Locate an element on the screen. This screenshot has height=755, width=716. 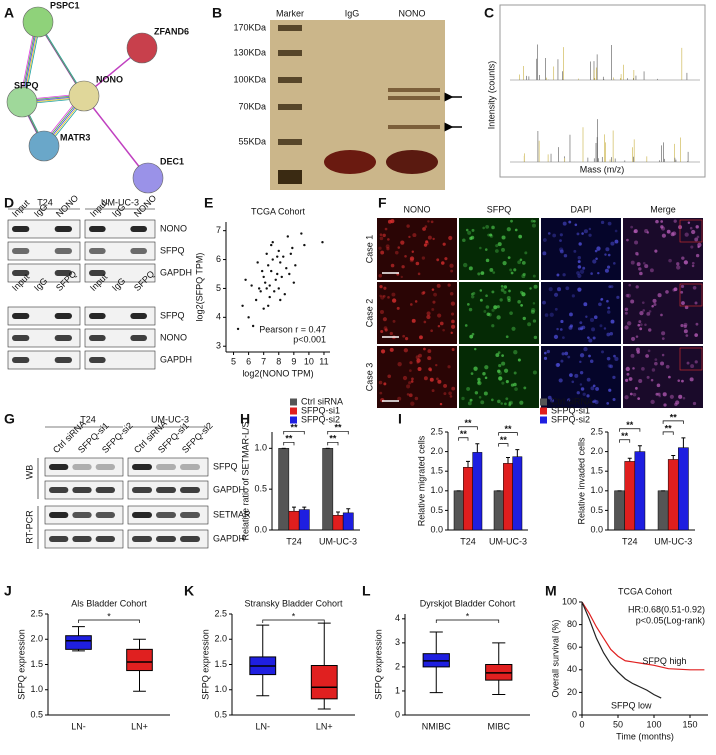
x-tick-label: 5 is located at coordinates (233, 361).